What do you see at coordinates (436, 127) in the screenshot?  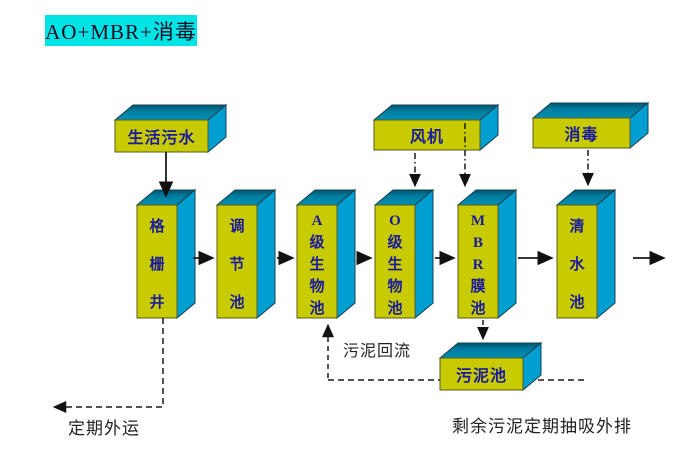 I see `box-blower` at bounding box center [436, 127].